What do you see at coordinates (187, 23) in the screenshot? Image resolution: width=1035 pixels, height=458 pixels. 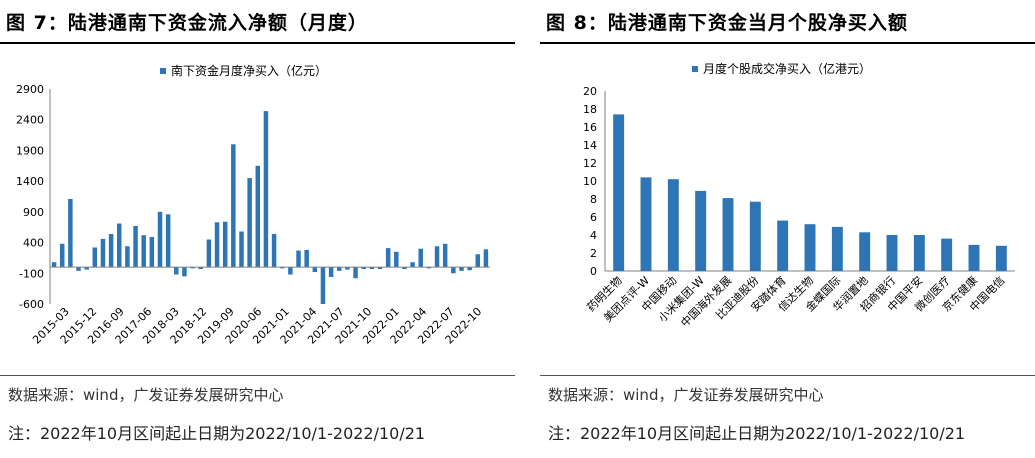 I see `figure-7-title: 图 7：陆港通南下资金流入净额（月度）` at bounding box center [187, 23].